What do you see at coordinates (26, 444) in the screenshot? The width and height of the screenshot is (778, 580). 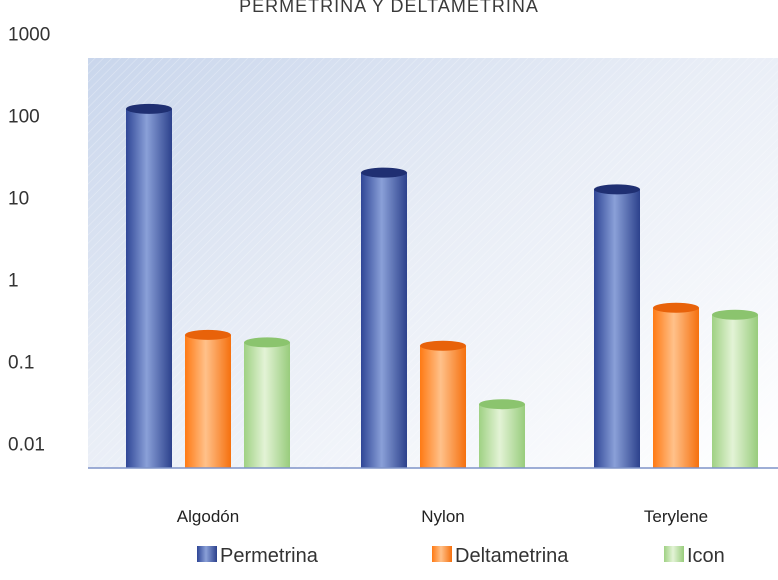 I see `y-tick-label: 0.01` at bounding box center [26, 444].